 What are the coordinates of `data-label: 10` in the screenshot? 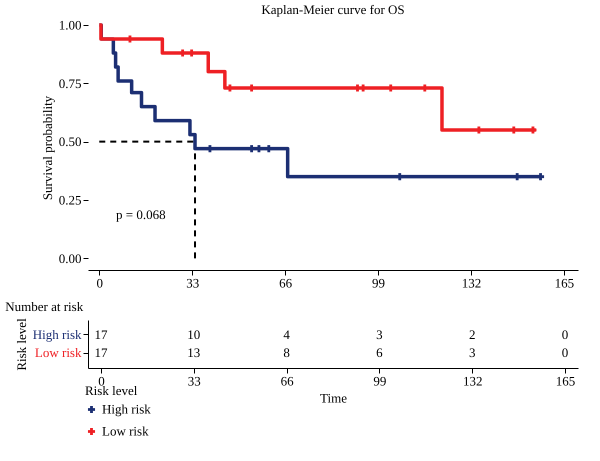 It's located at (193, 334).